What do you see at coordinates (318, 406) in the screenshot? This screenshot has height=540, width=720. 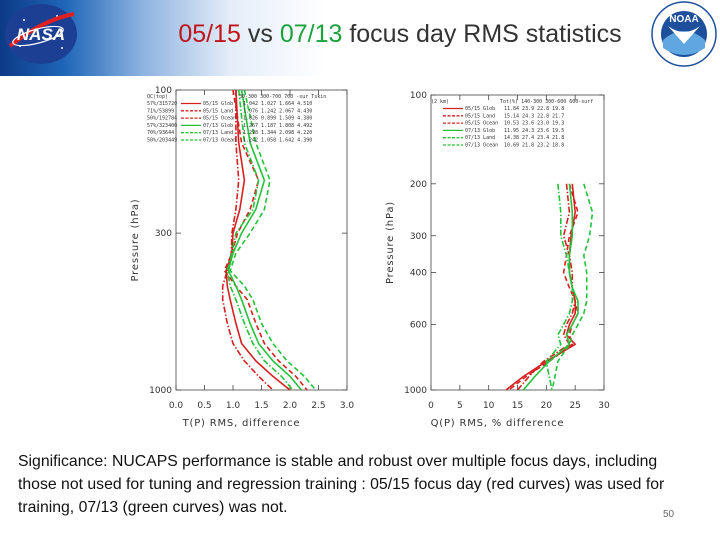 I see `x-tick-label: 2.5` at bounding box center [318, 406].